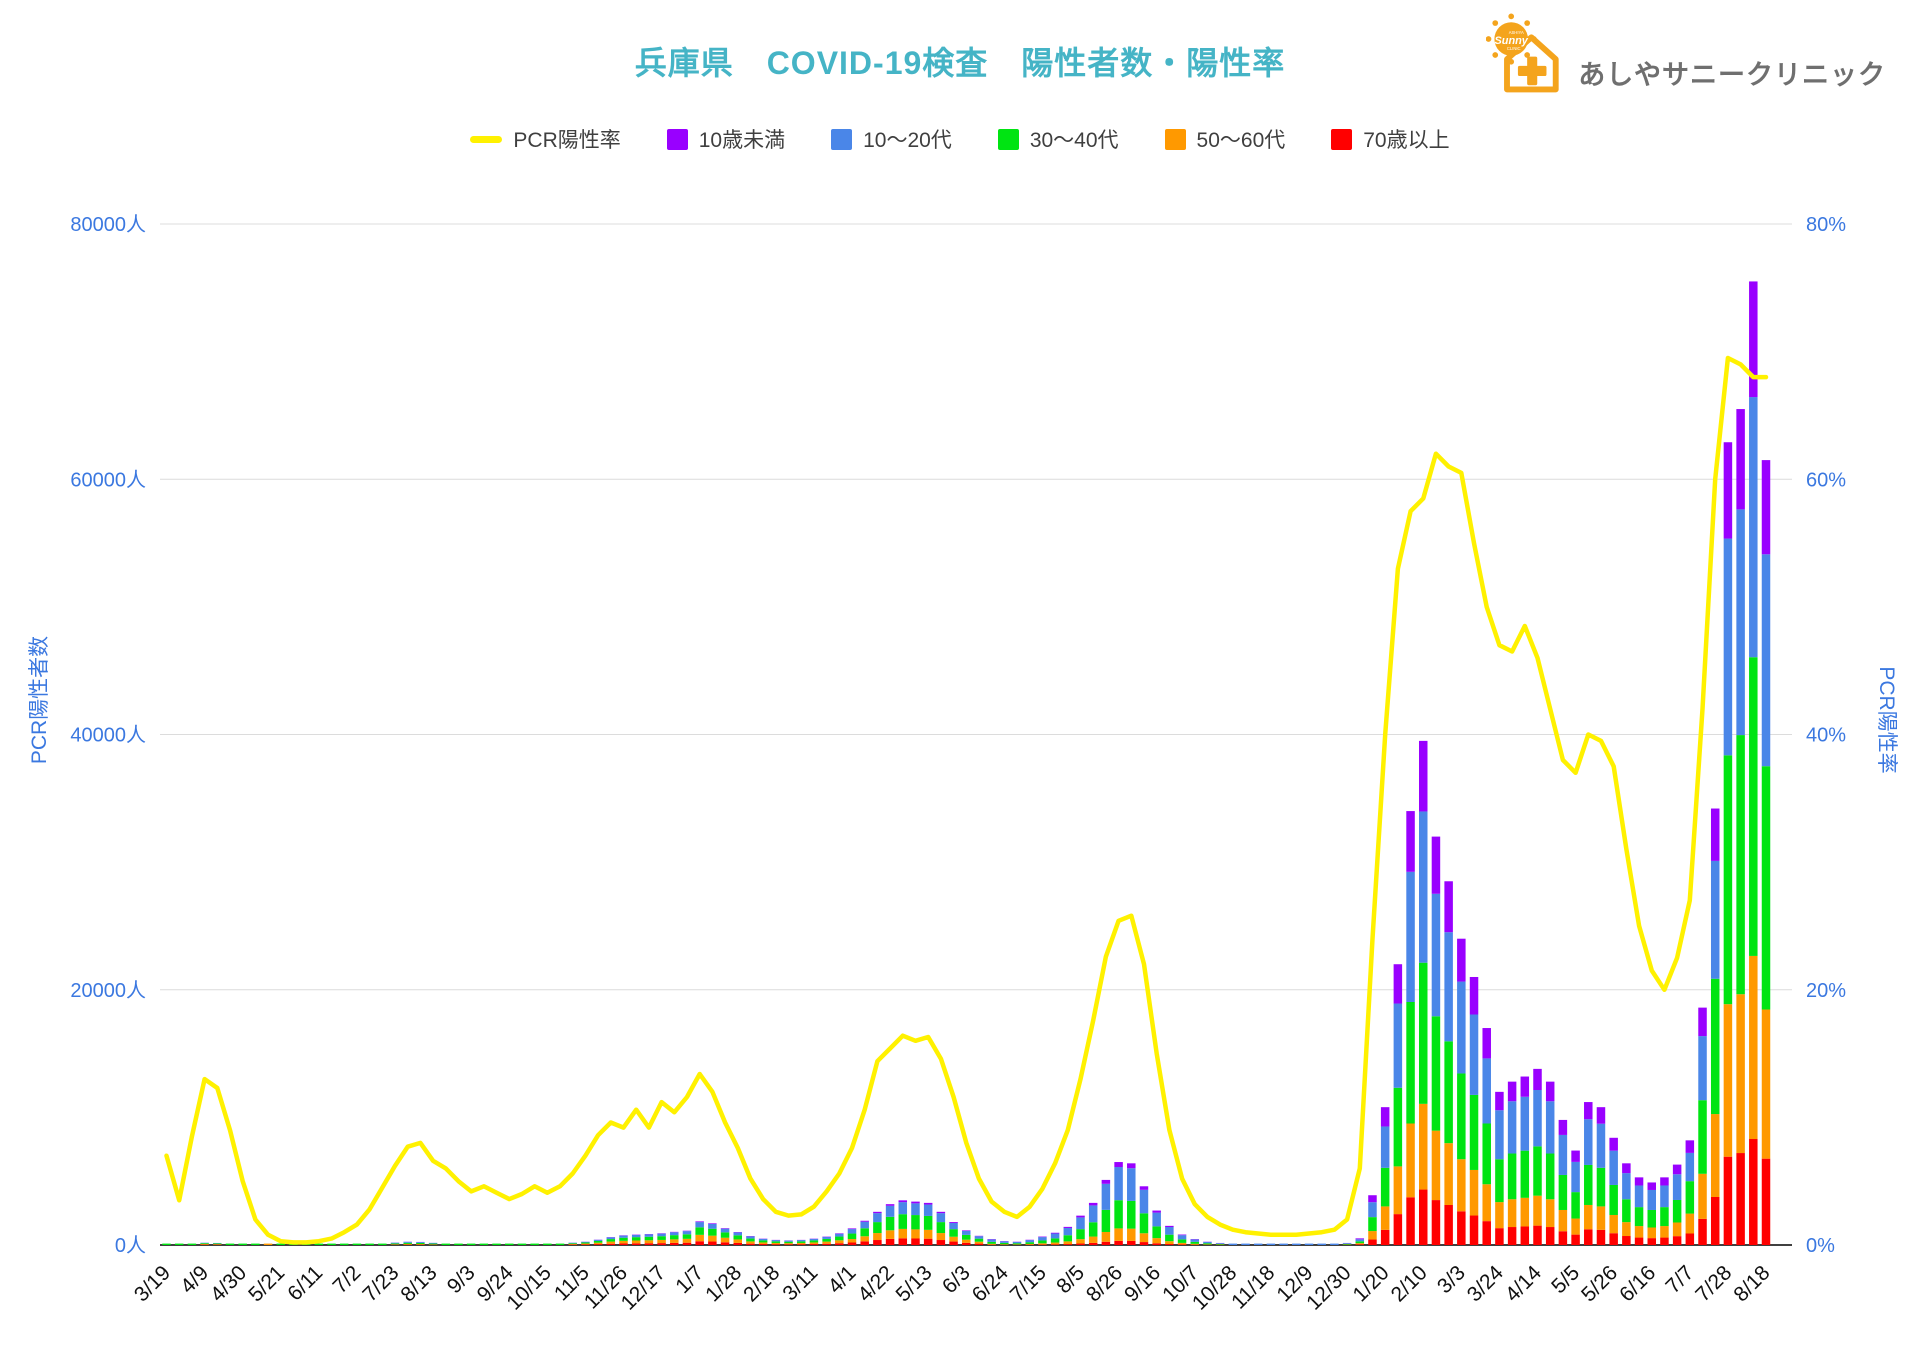  I want to click on clinic-name: あしやサニークリニック, so click(1732, 75).